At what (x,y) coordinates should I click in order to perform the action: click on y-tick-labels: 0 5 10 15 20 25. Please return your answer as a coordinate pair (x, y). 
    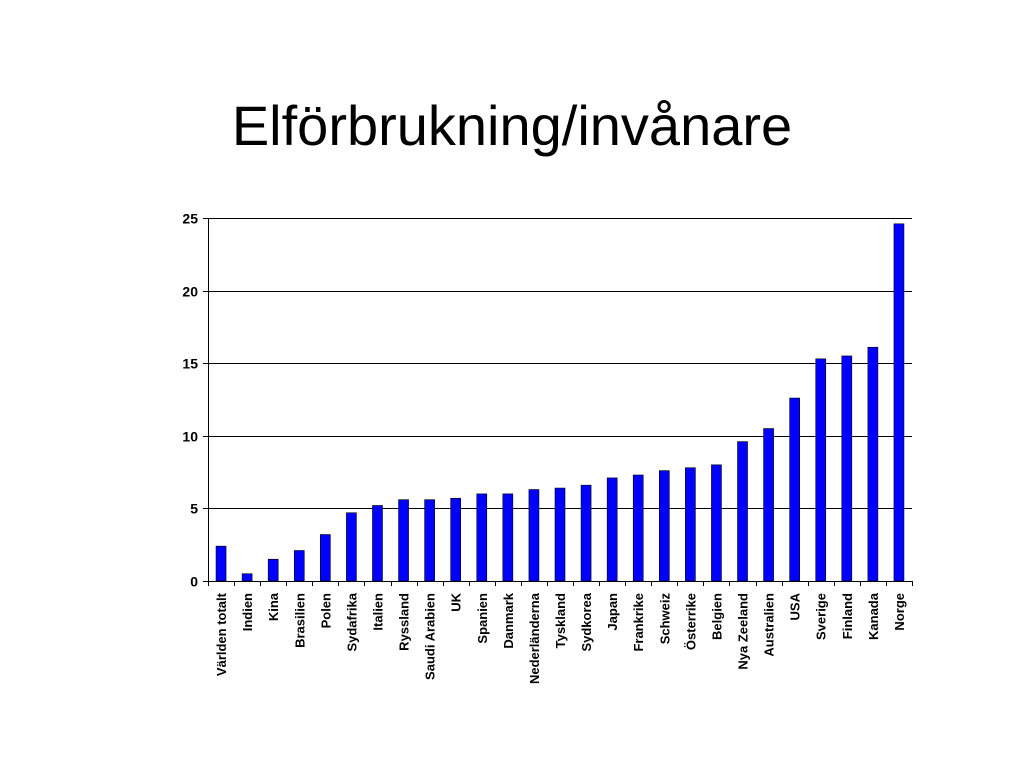
    Looking at the image, I should click on (190, 400).